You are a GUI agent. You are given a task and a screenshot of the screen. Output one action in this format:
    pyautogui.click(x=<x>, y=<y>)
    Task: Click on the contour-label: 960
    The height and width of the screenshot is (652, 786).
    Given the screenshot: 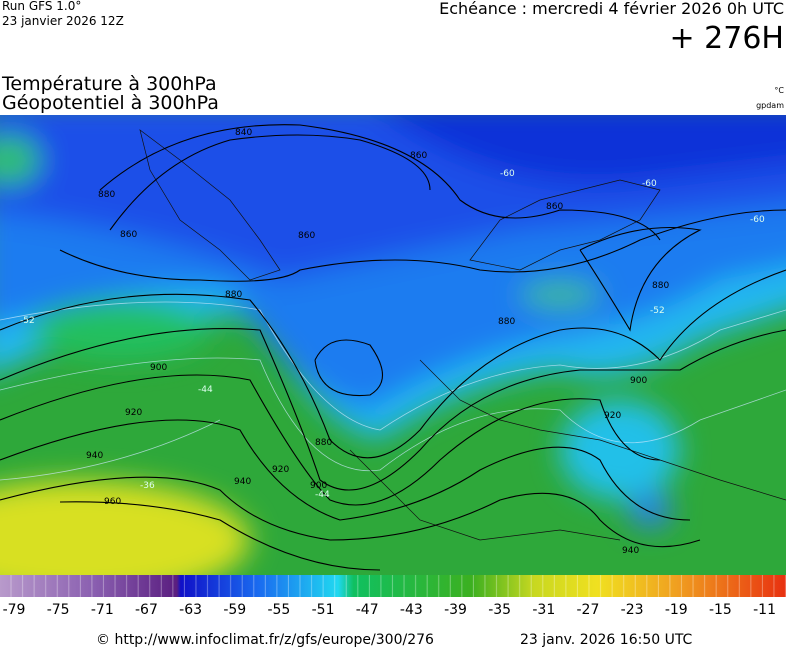 What is the action you would take?
    pyautogui.click(x=112, y=502)
    